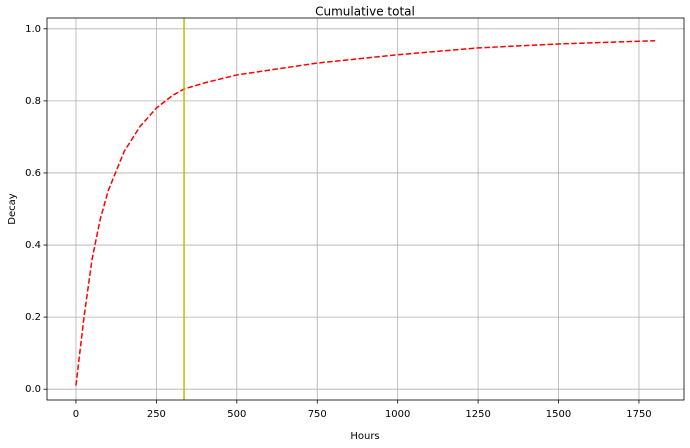  I want to click on y-tick-label: 1.0, so click(33, 29).